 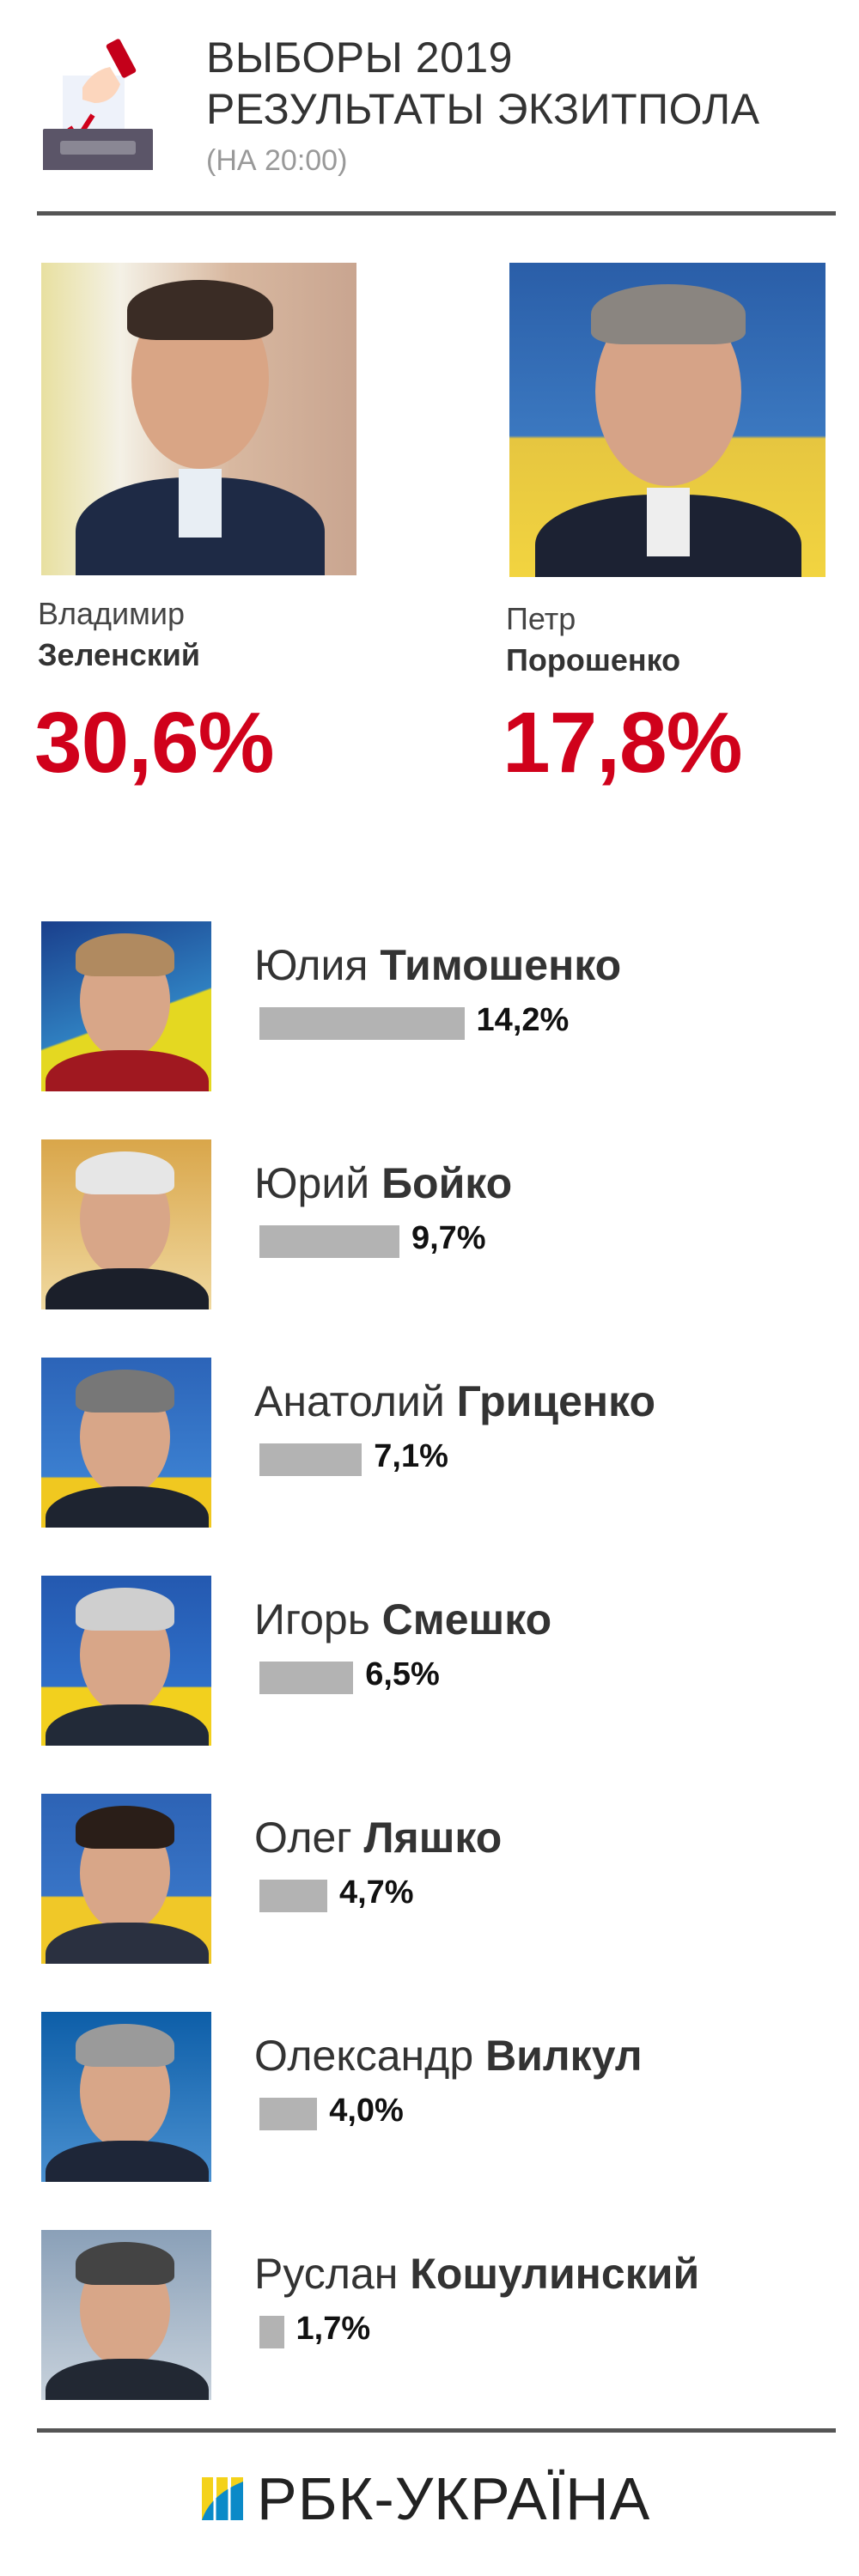 What do you see at coordinates (454, 2499) in the screenshot?
I see `logo-text: РБК-УКРАЇНА` at bounding box center [454, 2499].